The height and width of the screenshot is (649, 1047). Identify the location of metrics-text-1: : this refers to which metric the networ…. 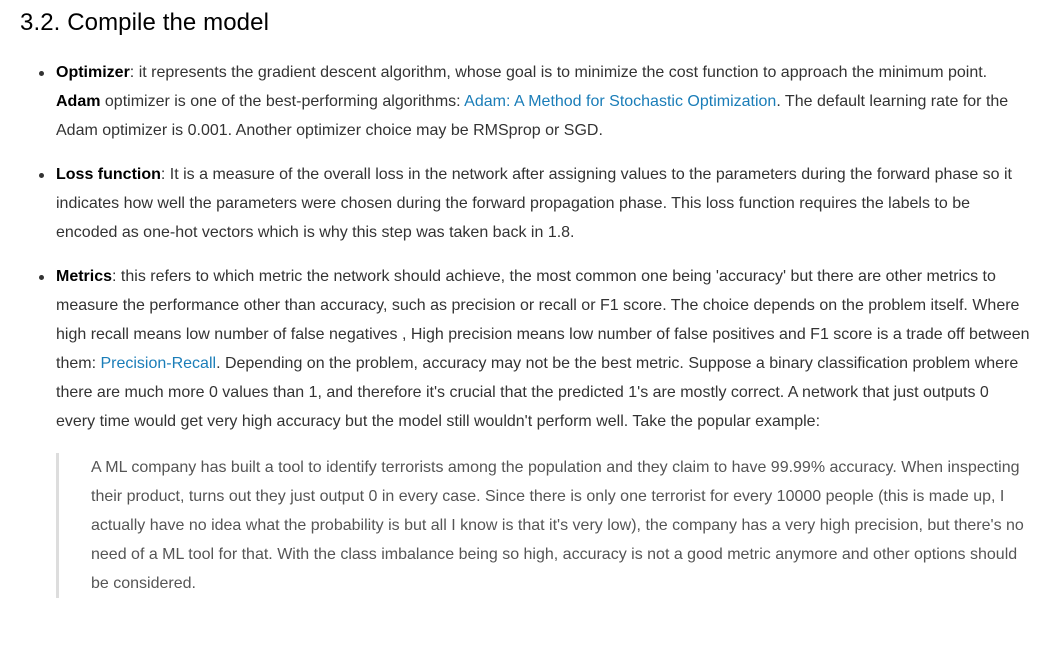
(543, 320).